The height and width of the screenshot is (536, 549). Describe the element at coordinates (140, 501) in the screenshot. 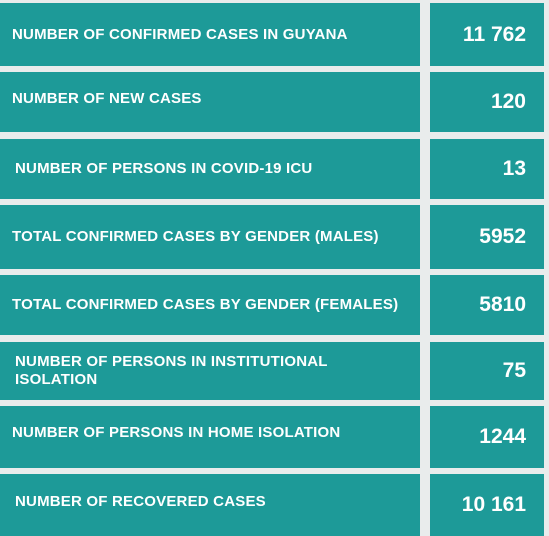

I see `recovered-cases-label: NUMBER OF RECOVERED CASES` at that location.